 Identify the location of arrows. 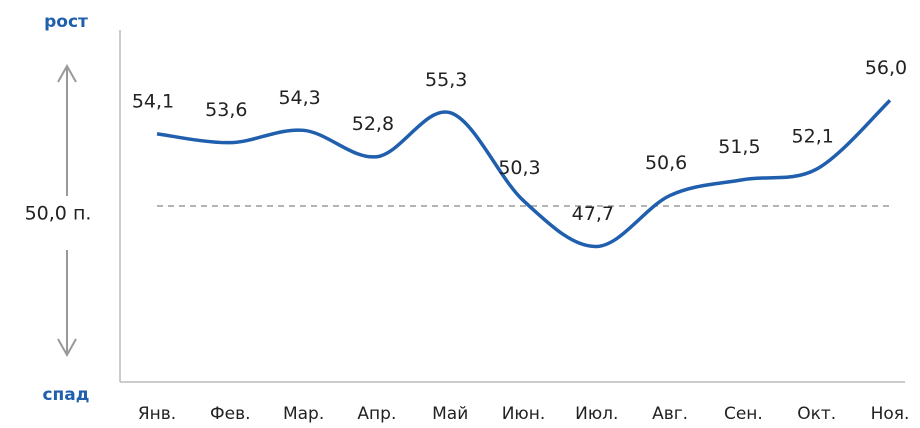
(67, 210).